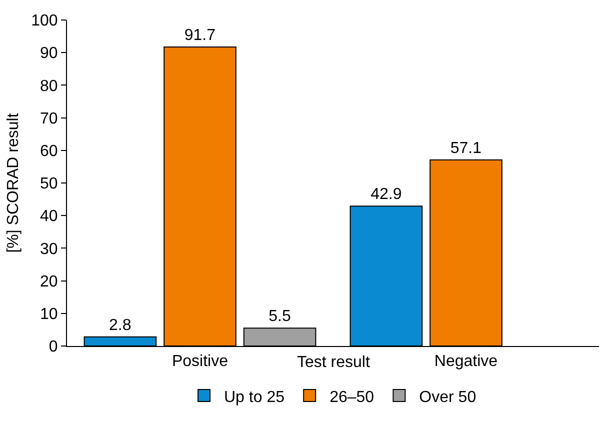 This screenshot has width=611, height=425. What do you see at coordinates (254, 397) in the screenshot?
I see `legend-label: Up to 25` at bounding box center [254, 397].